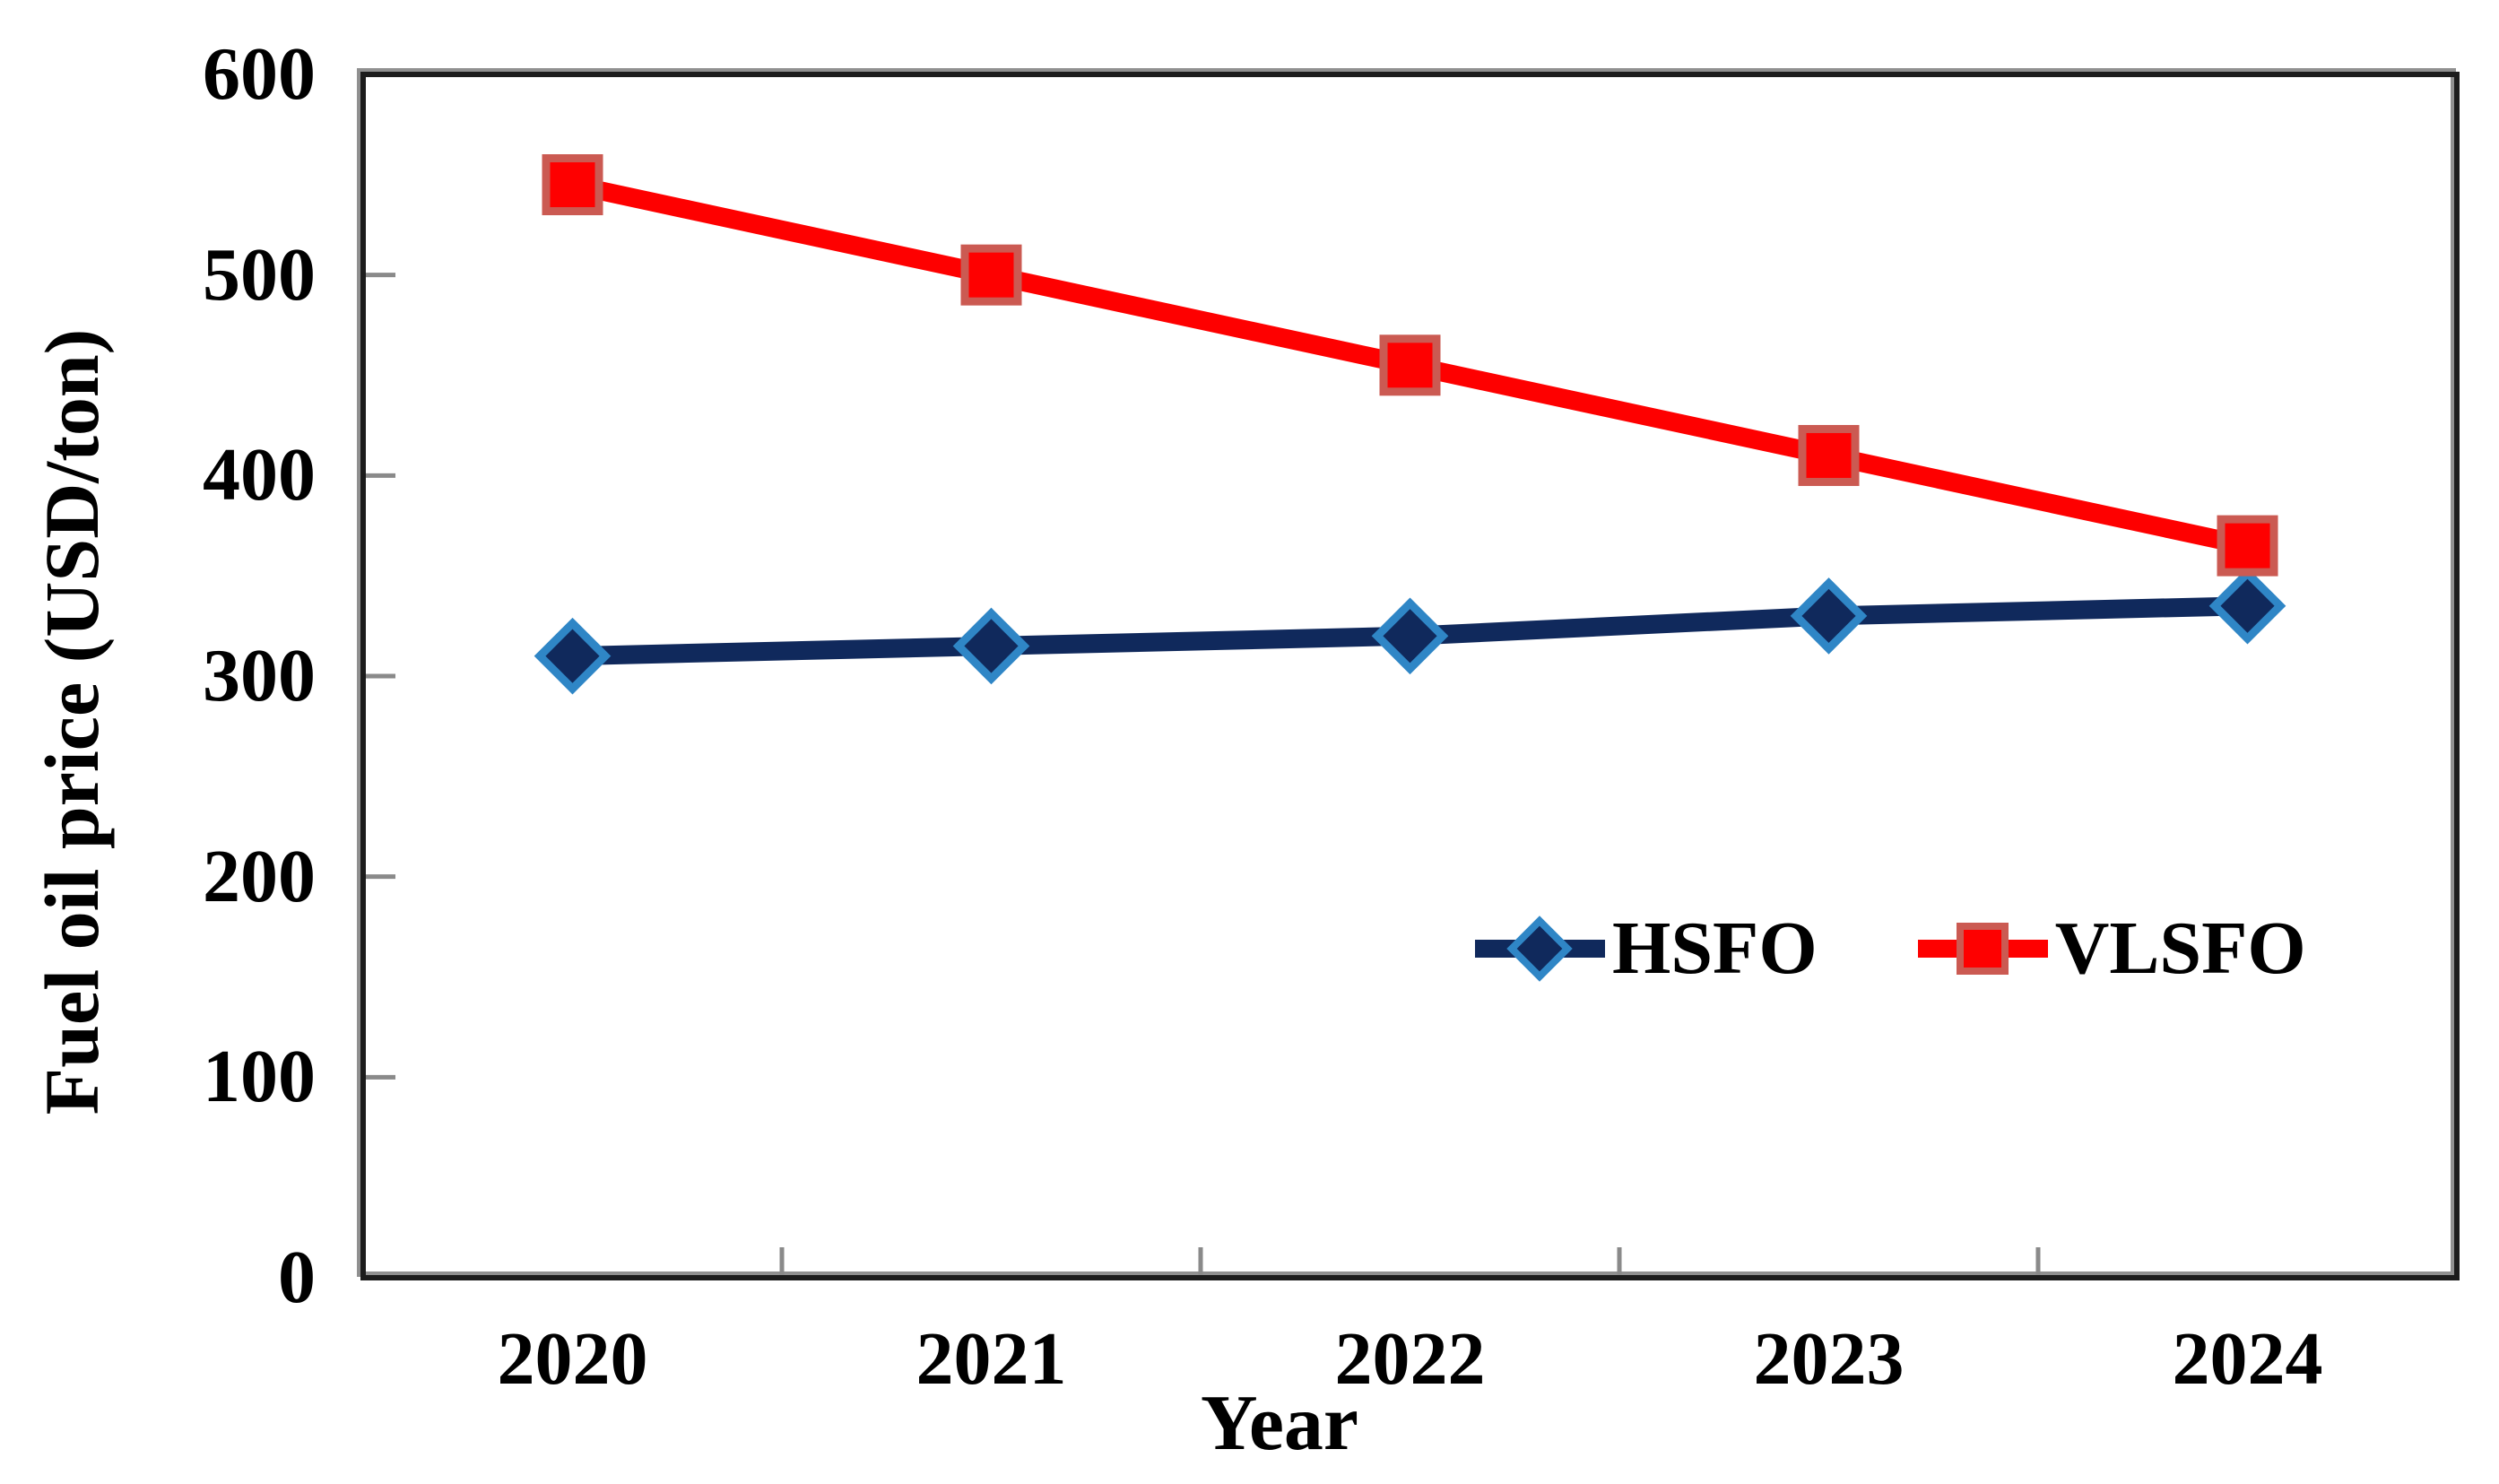 The height and width of the screenshot is (1484, 2499). Describe the element at coordinates (2247, 1359) in the screenshot. I see `x-tick-label: 2024` at that location.